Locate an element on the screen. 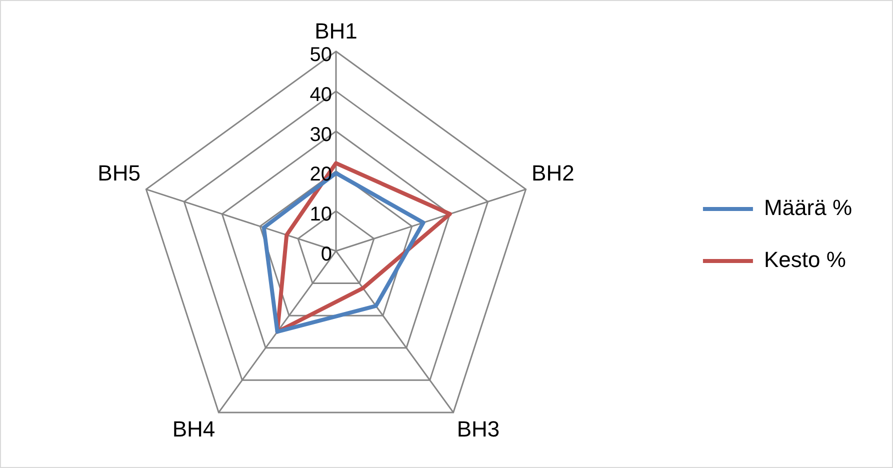 The image size is (893, 468). y-tick-label: 50 is located at coordinates (321, 55).